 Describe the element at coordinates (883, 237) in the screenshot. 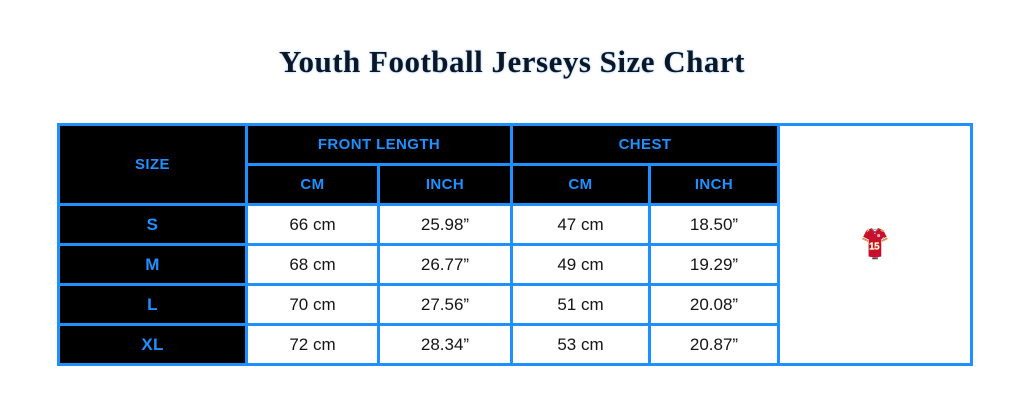

I see `nike-swoosh-icon` at that location.